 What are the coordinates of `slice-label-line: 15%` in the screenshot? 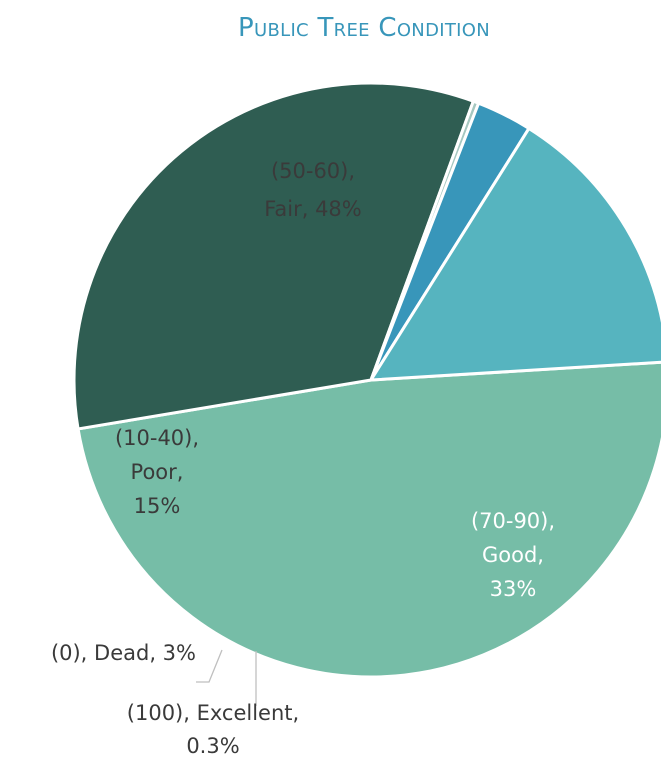 It's located at (157, 506).